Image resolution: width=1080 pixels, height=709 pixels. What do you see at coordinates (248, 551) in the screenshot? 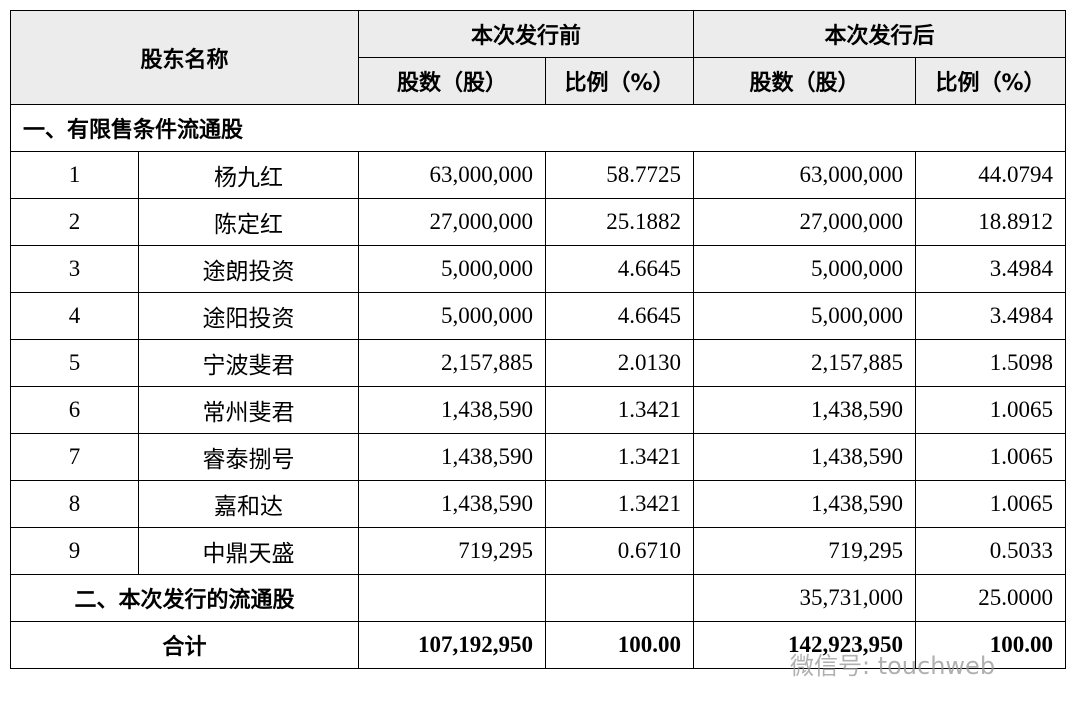
I see `shareholder-name: 中鼎天盛` at bounding box center [248, 551].